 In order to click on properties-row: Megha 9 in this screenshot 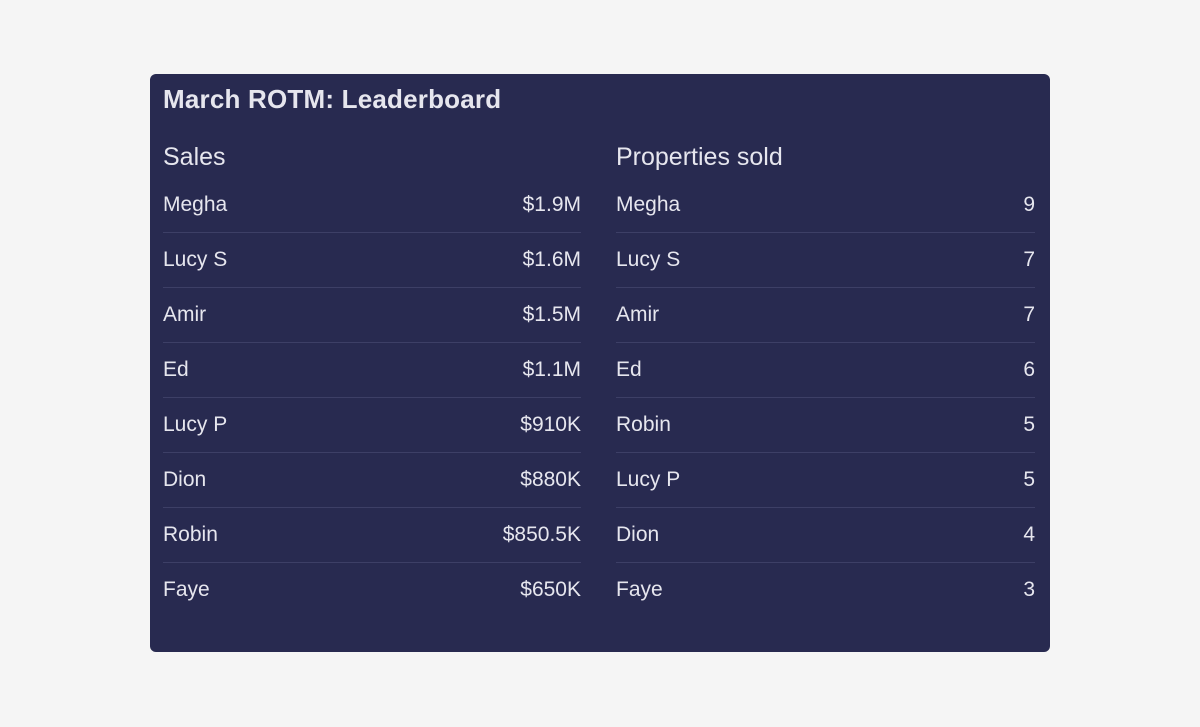, I will do `click(825, 205)`.